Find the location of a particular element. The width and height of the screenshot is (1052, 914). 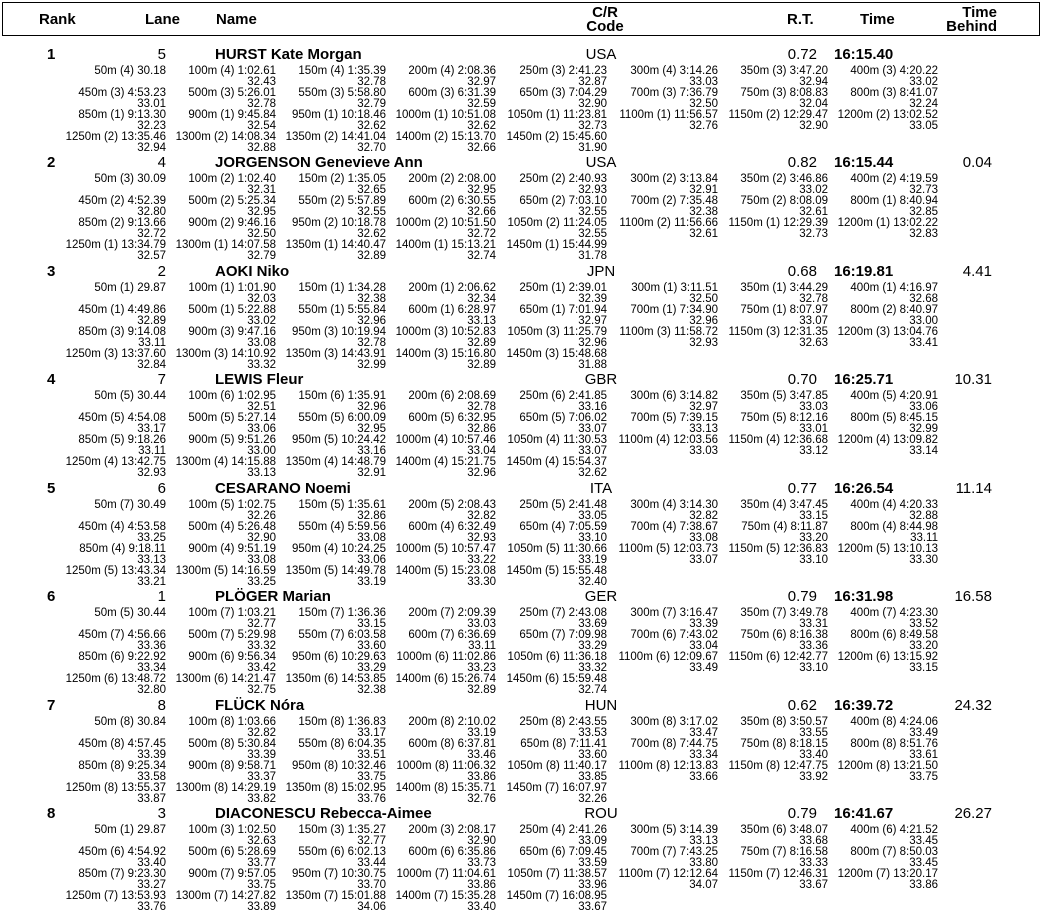

split-cumulative: 100m (1) 1:01.90 is located at coordinates (232, 288).